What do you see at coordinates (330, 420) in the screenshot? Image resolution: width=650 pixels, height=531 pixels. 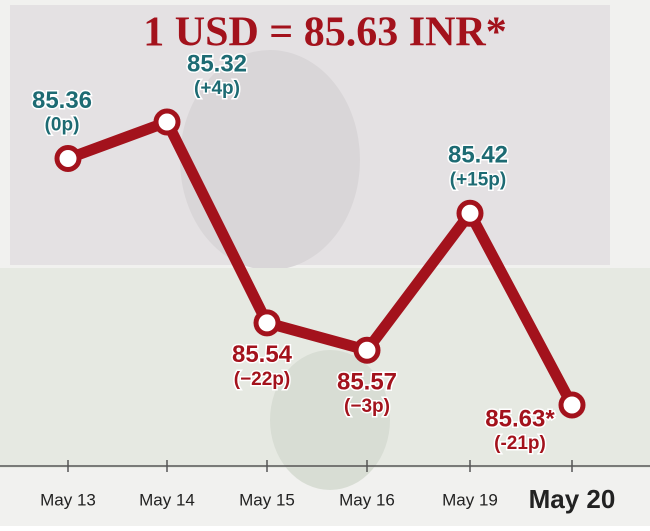 I see `dollar-portrait` at bounding box center [330, 420].